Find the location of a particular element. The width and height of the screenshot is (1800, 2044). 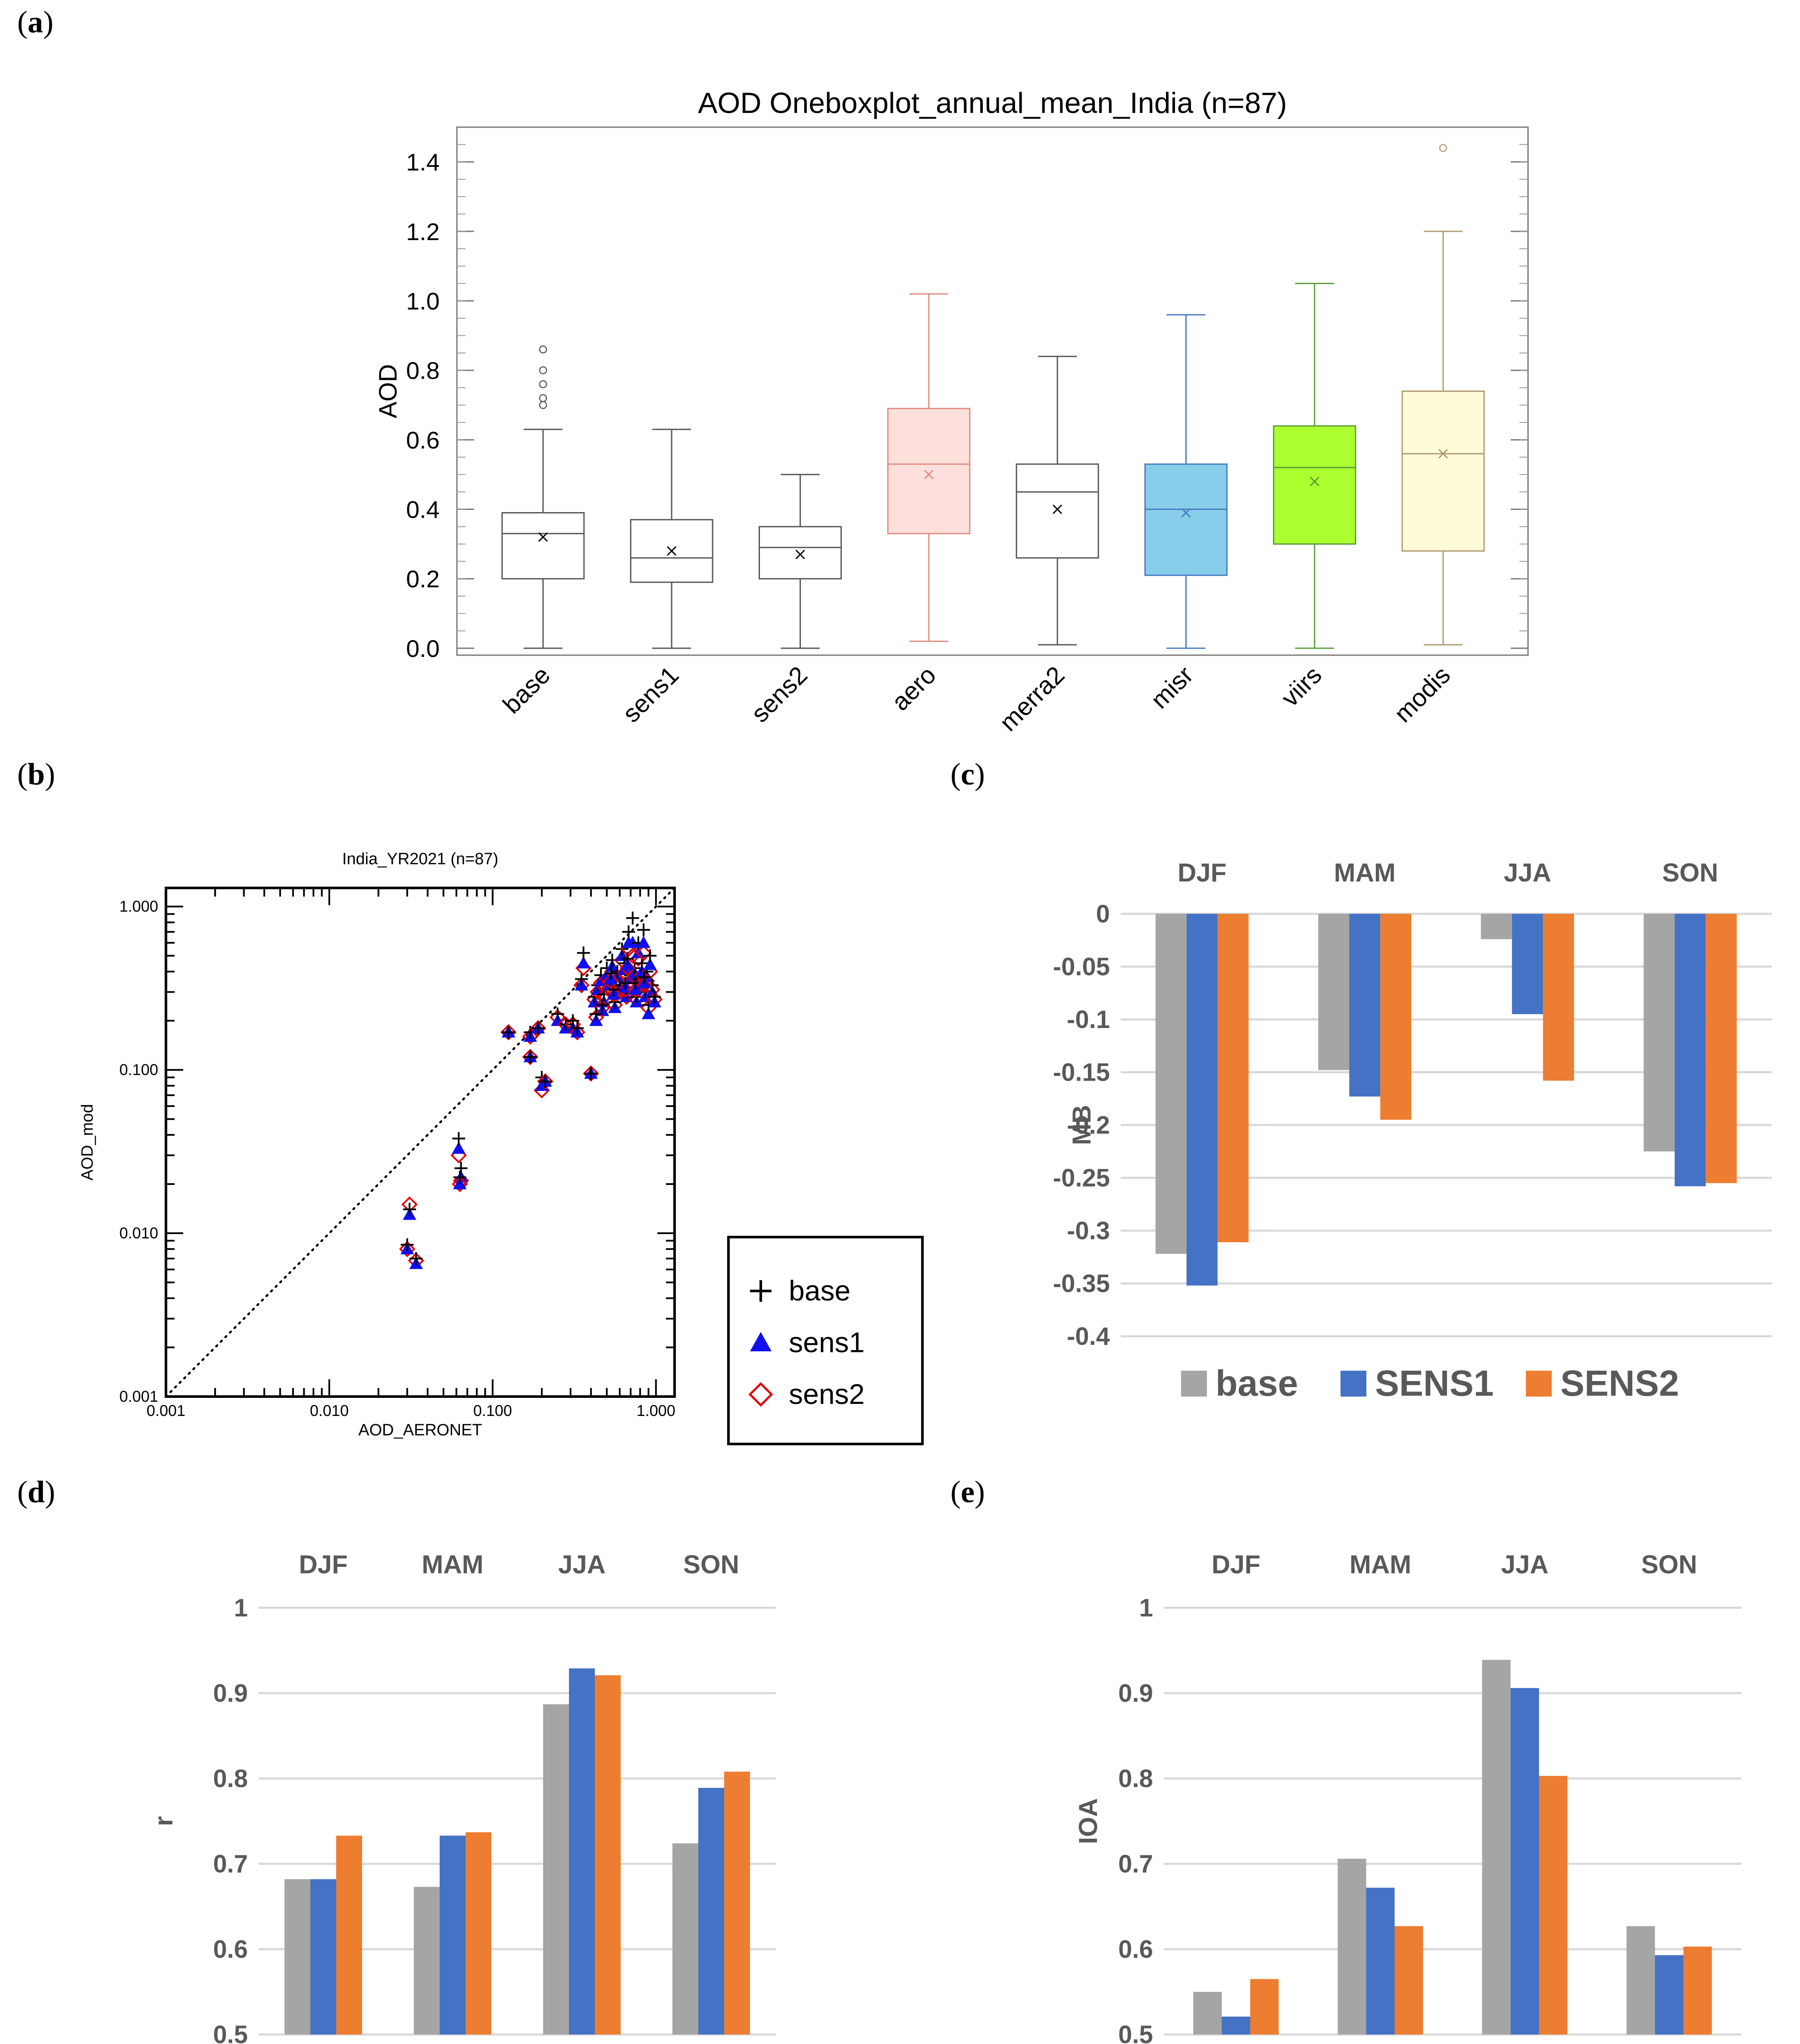

x-tick-label-b: 0.010 is located at coordinates (329, 1410).